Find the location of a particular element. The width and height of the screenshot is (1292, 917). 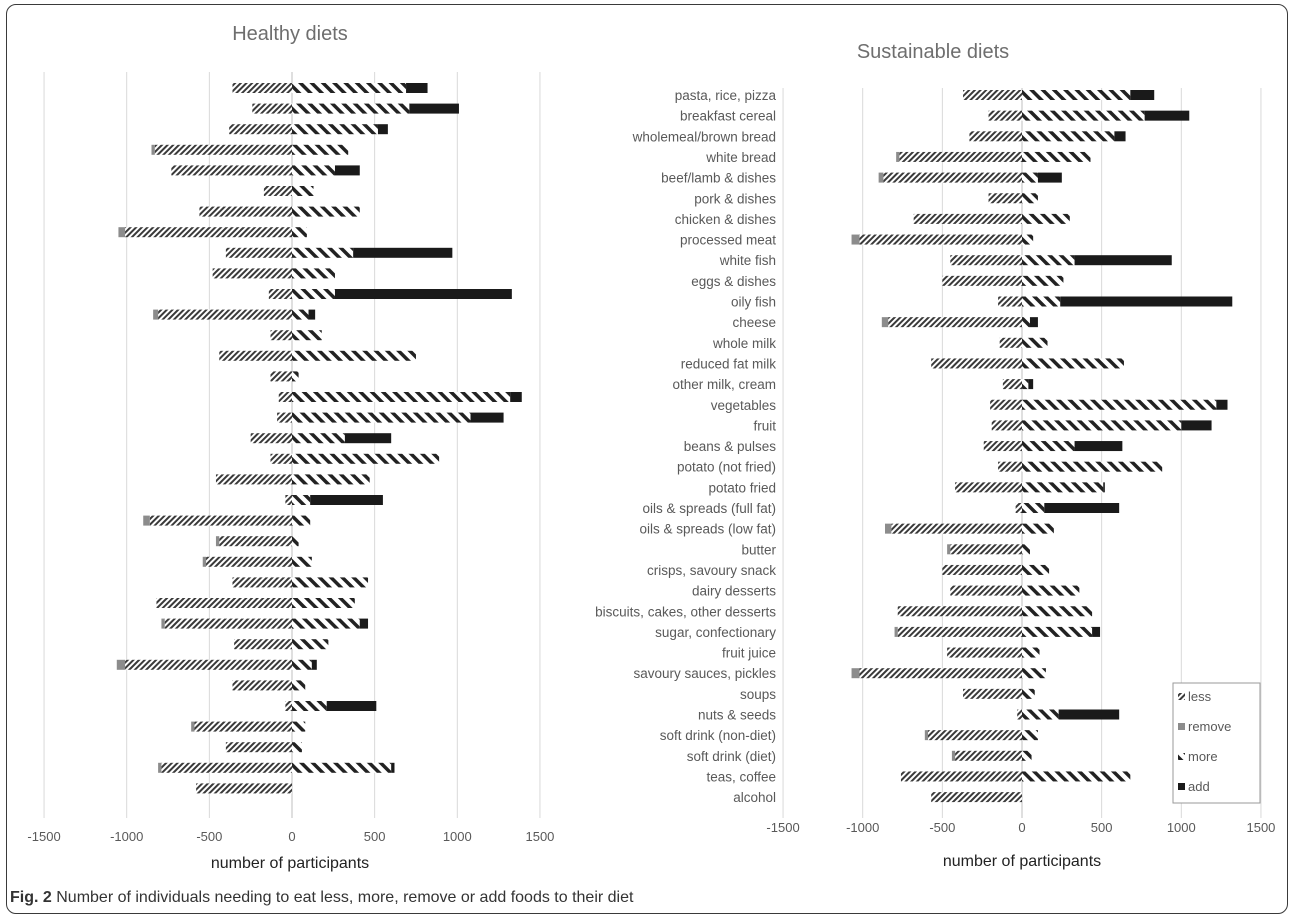

x-tick-labels: -1500 -1000 -500 0 500 1000 1500 is located at coordinates (1020, 827).